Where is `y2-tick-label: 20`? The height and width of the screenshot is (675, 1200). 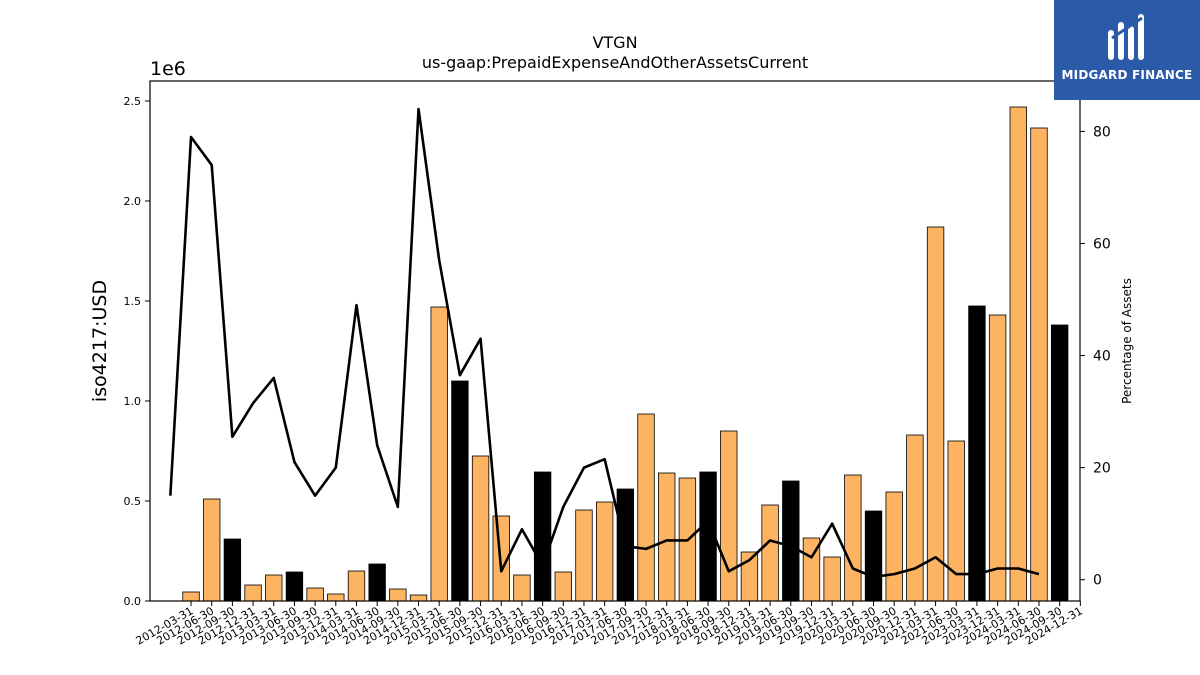
y2-tick-label: 20 is located at coordinates (1102, 469).